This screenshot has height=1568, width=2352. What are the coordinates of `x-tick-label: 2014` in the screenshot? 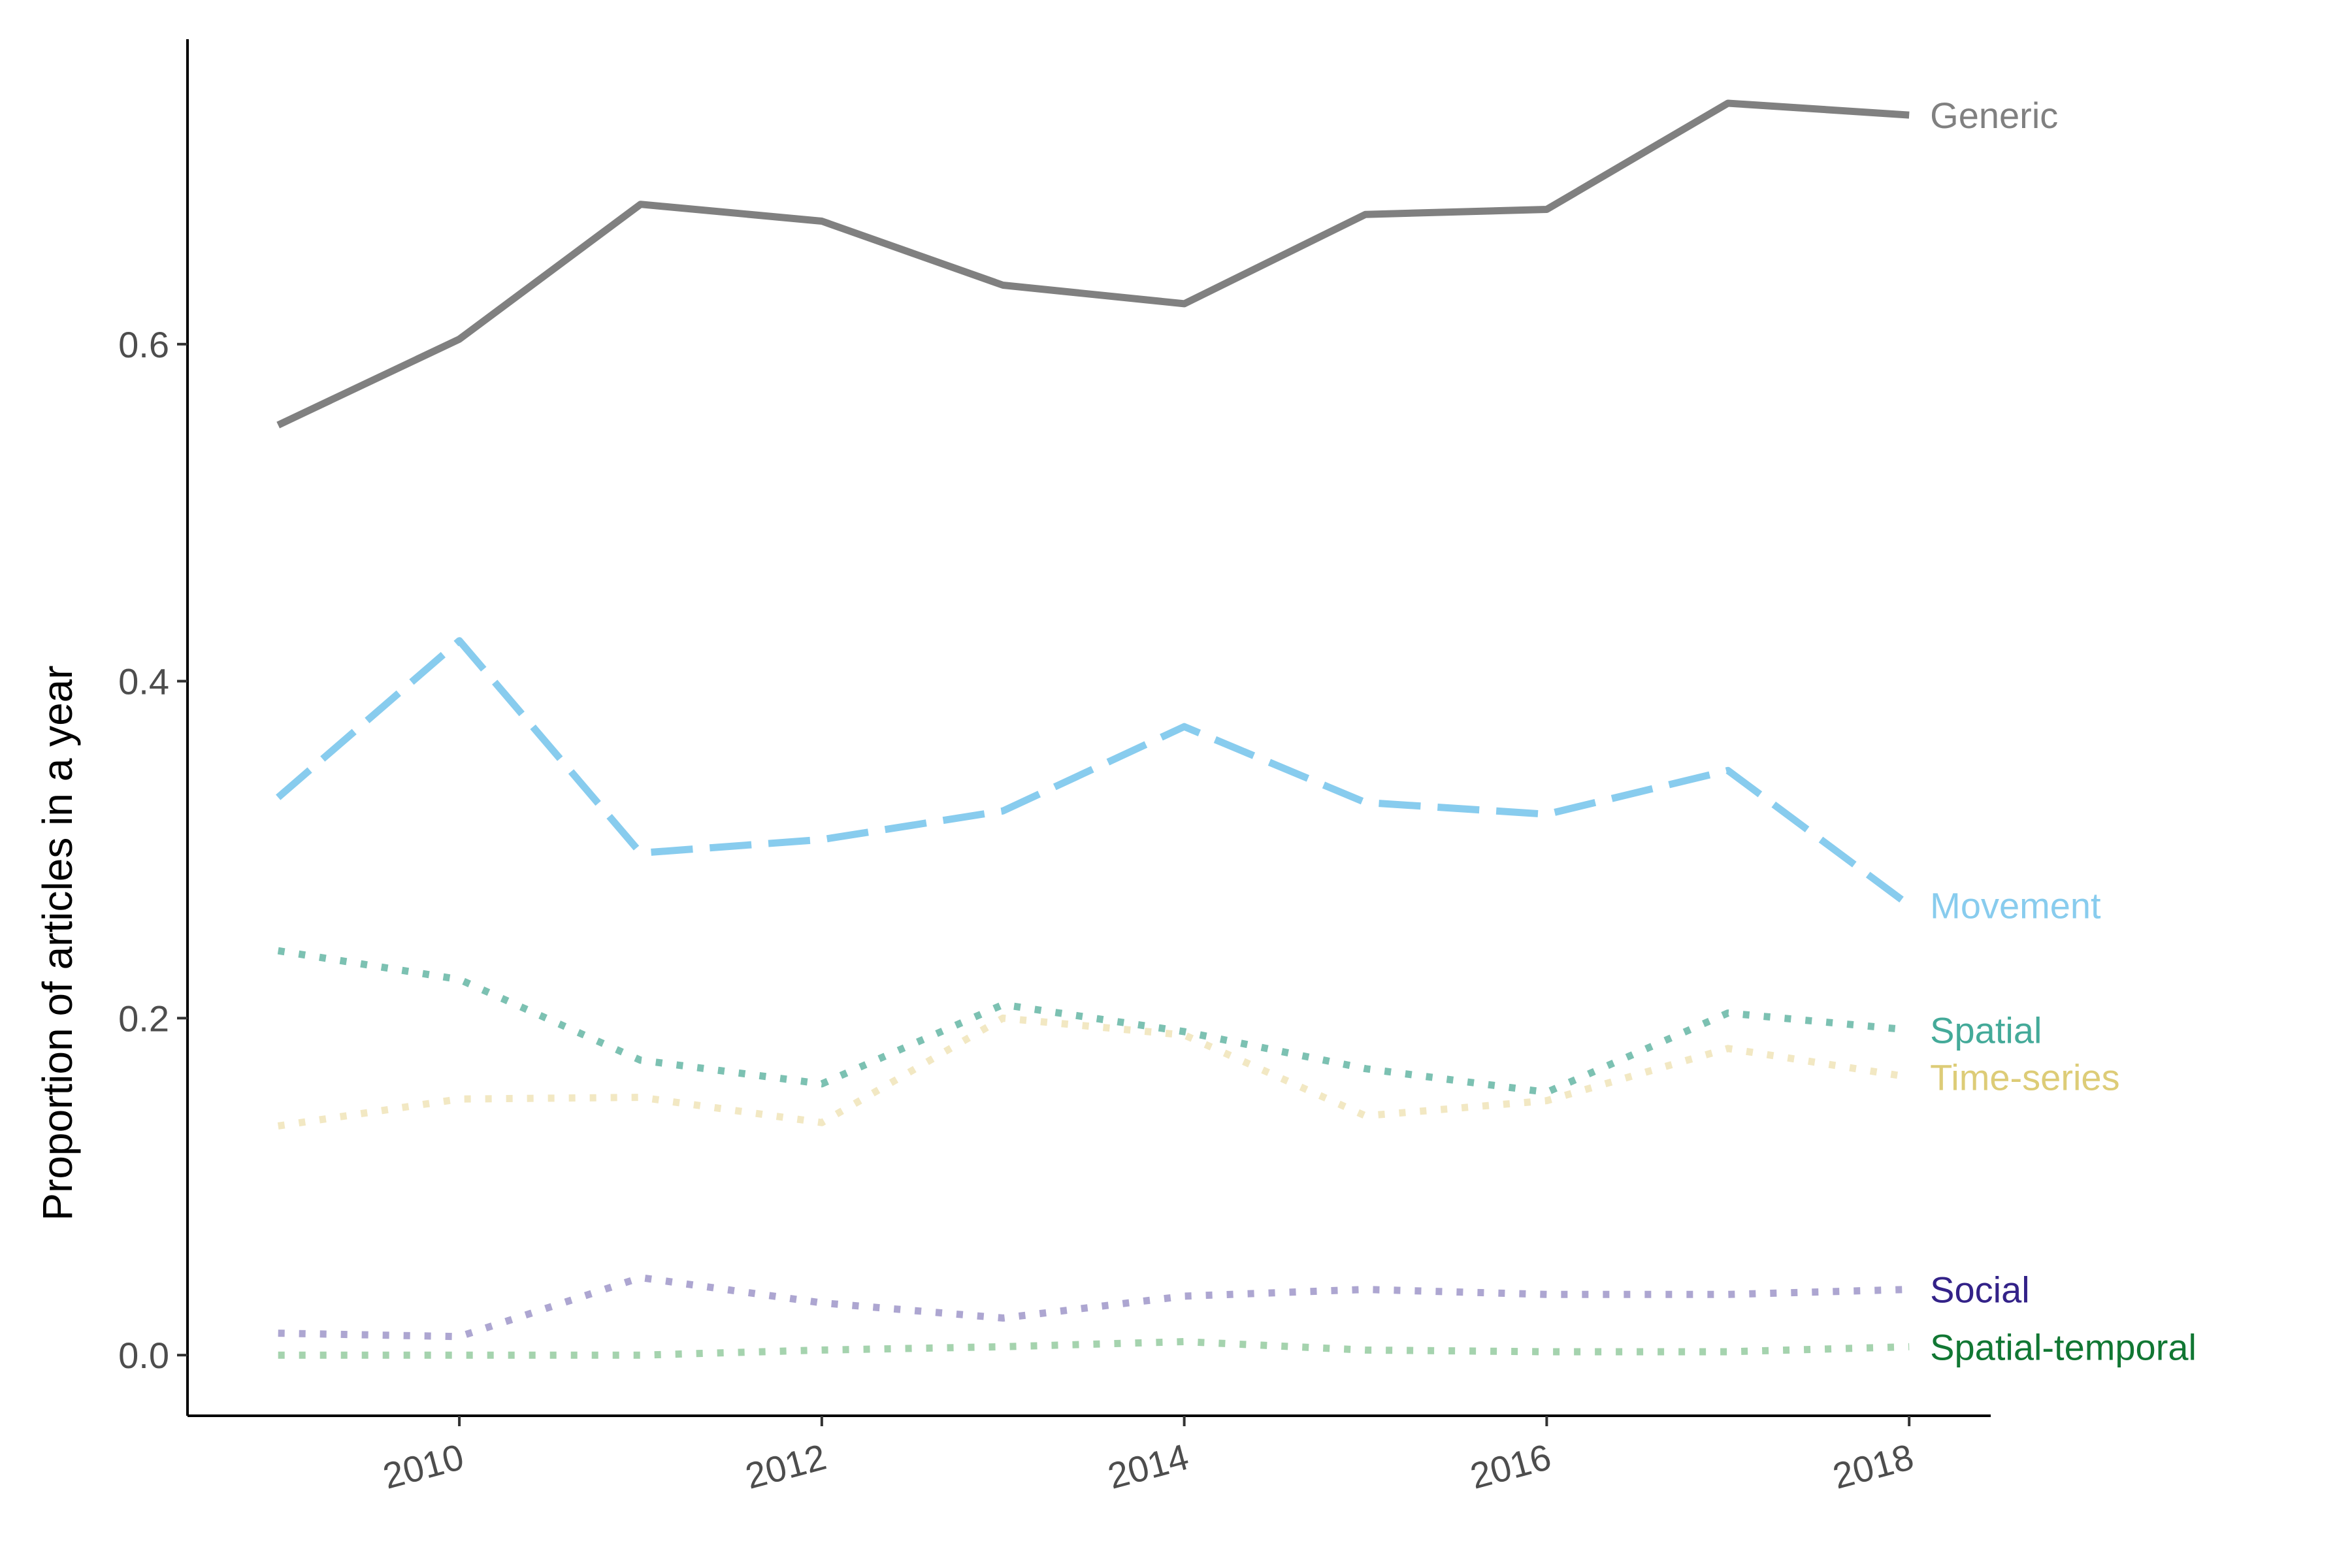 It's located at (1148, 1466).